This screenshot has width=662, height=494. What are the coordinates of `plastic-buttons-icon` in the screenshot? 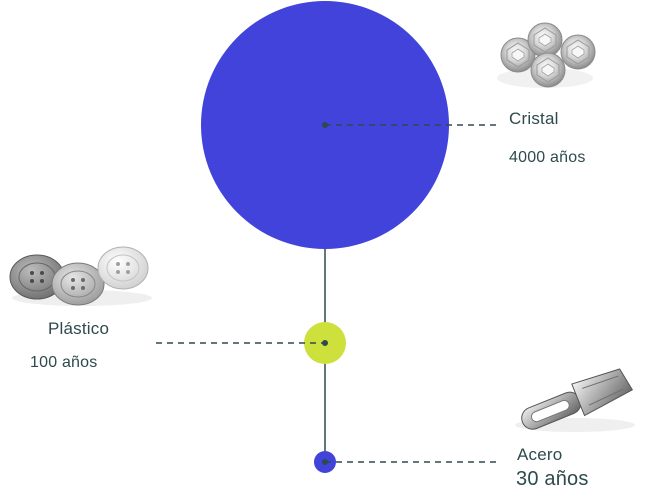 It's located at (80, 276).